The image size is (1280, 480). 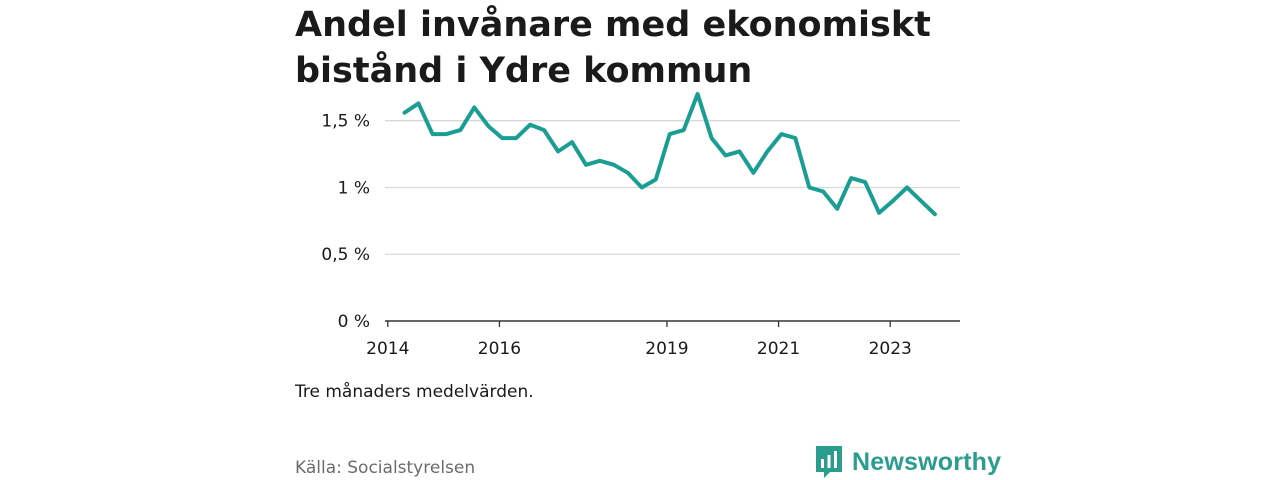 What do you see at coordinates (385, 468) in the screenshot?
I see `source-credit: Källa: Socialstyrelsen` at bounding box center [385, 468].